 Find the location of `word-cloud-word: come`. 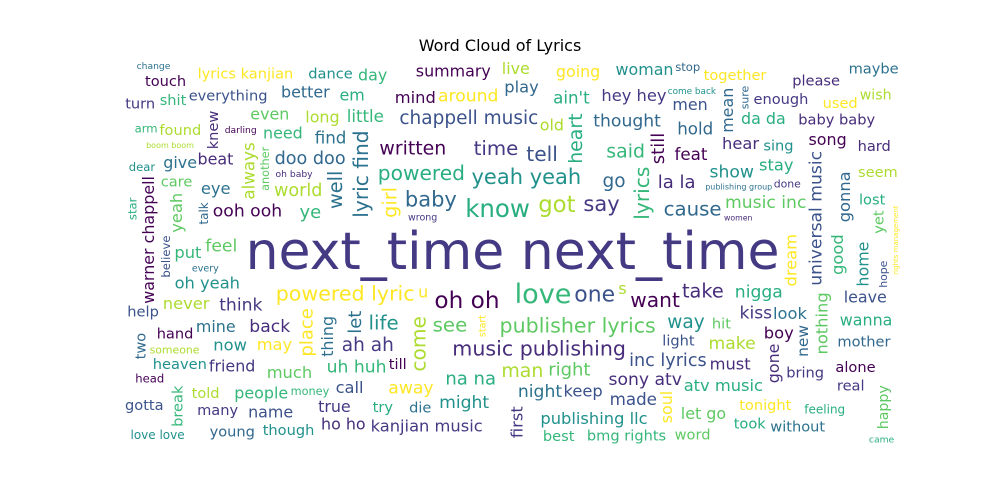

word-cloud-word: come is located at coordinates (418, 344).